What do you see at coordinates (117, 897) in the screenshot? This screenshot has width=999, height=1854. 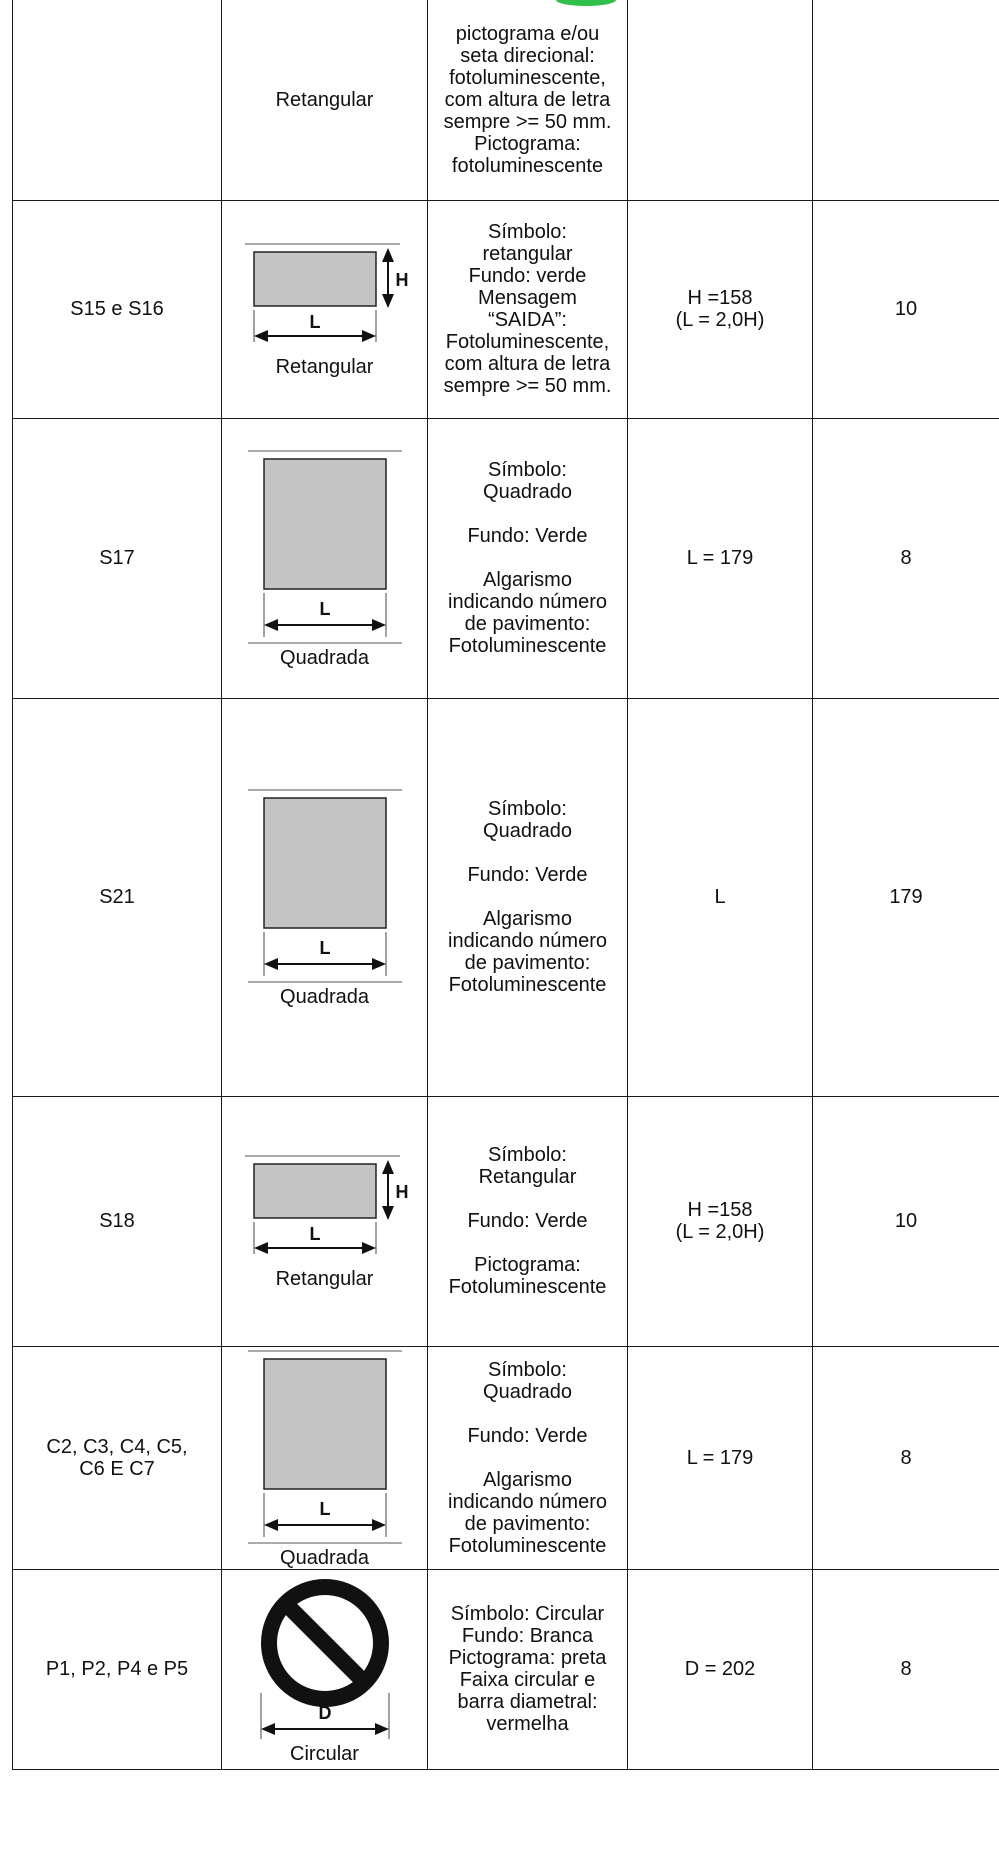 I see `sign-code-cell: S21` at bounding box center [117, 897].